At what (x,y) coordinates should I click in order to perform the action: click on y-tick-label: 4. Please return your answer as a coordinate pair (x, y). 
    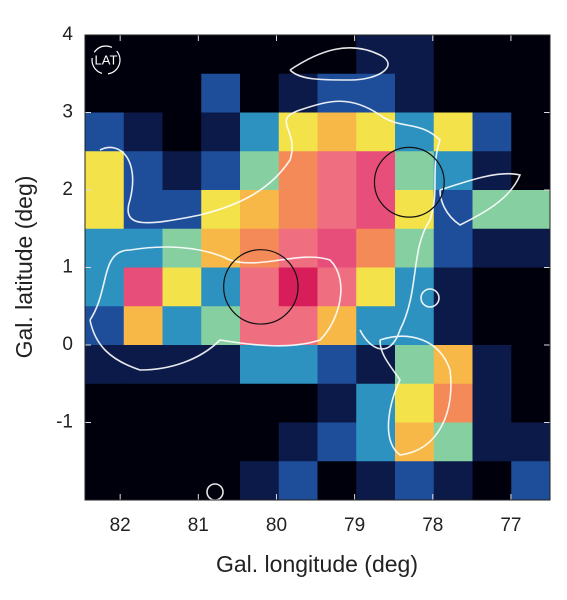
    Looking at the image, I should click on (67, 34).